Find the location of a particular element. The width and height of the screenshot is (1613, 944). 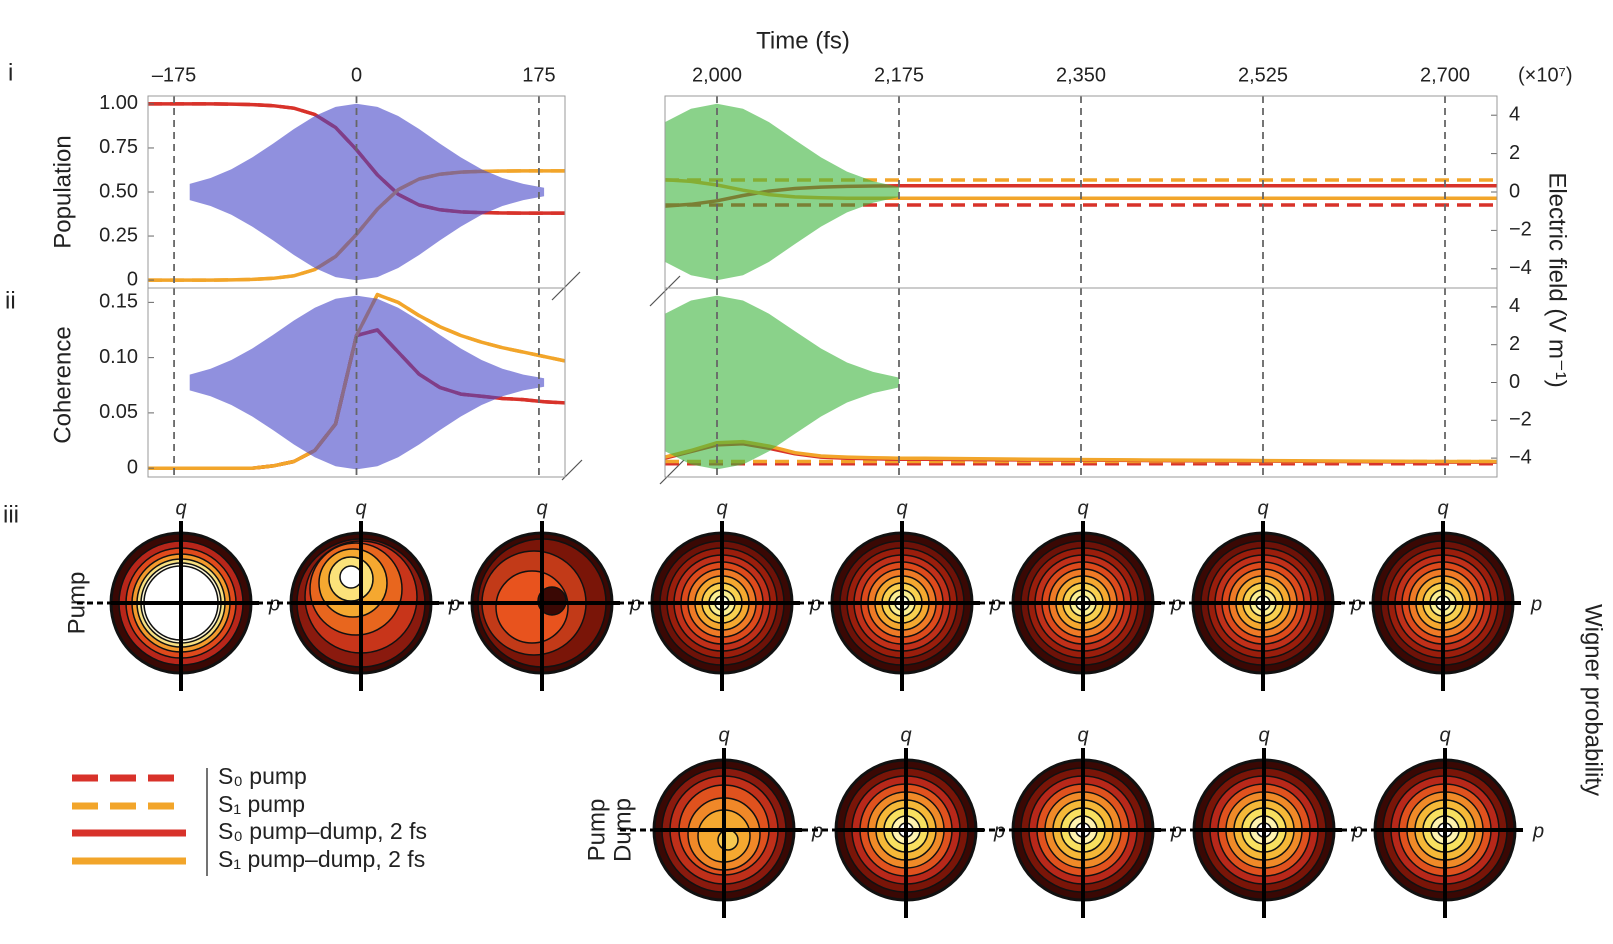

y-tick-label: 0.75 is located at coordinates (118, 147).